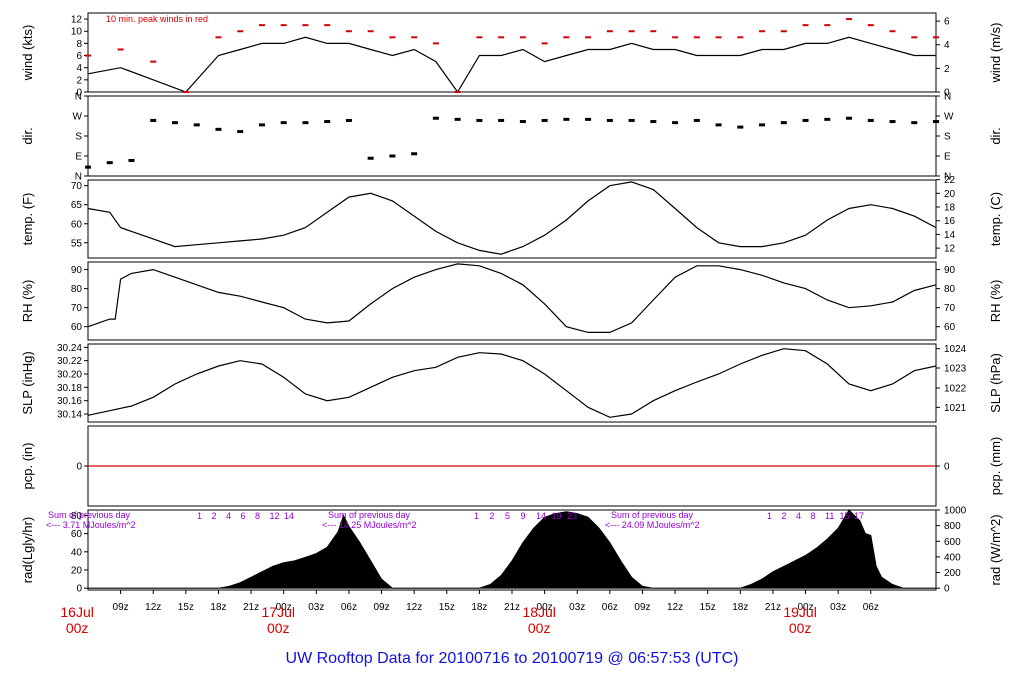 This screenshot has height=700, width=1024. What do you see at coordinates (995, 135) in the screenshot?
I see `dir-ylabel-right: dir.` at bounding box center [995, 135].